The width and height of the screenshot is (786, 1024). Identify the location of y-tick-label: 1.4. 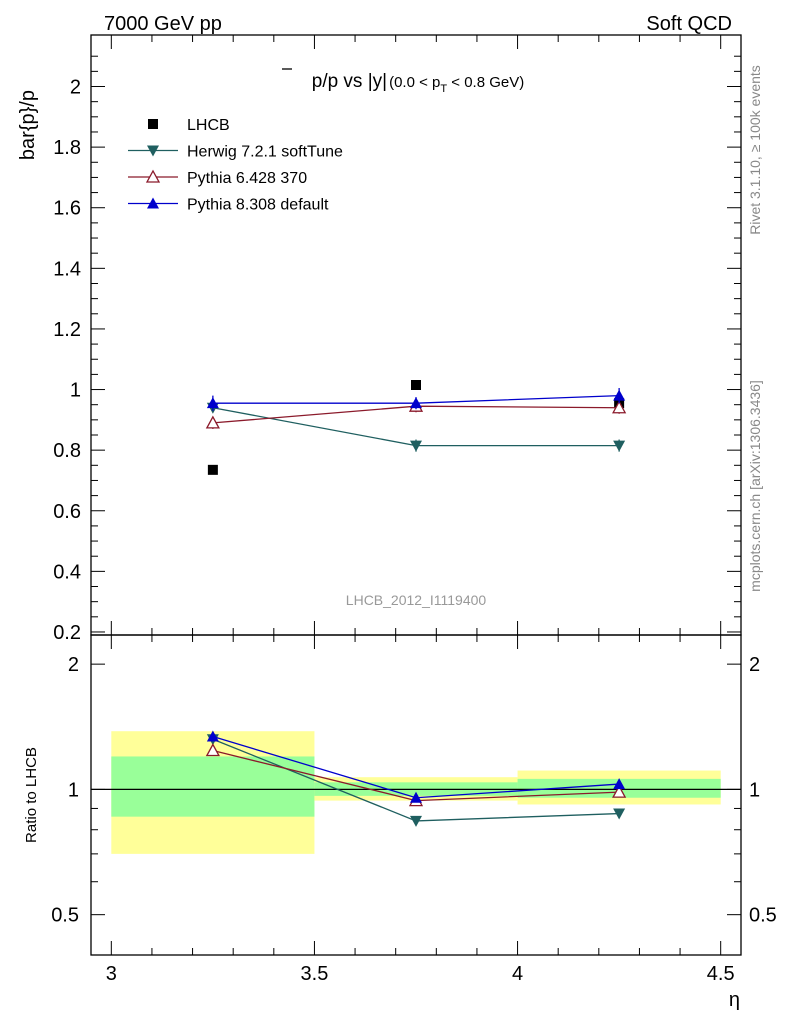
(67, 269).